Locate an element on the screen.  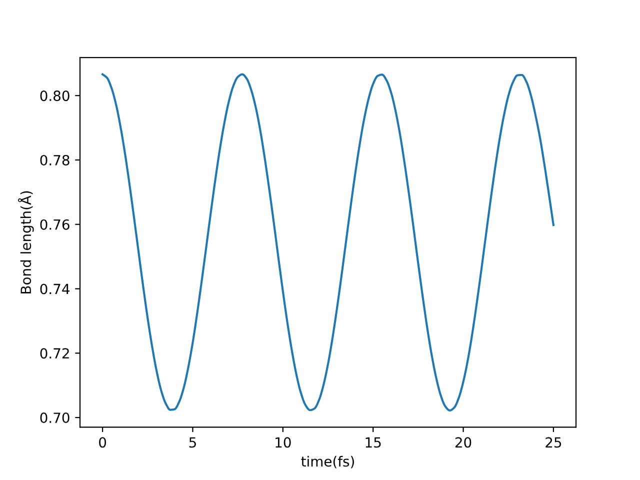
x-tick-label: 25 is located at coordinates (554, 442).